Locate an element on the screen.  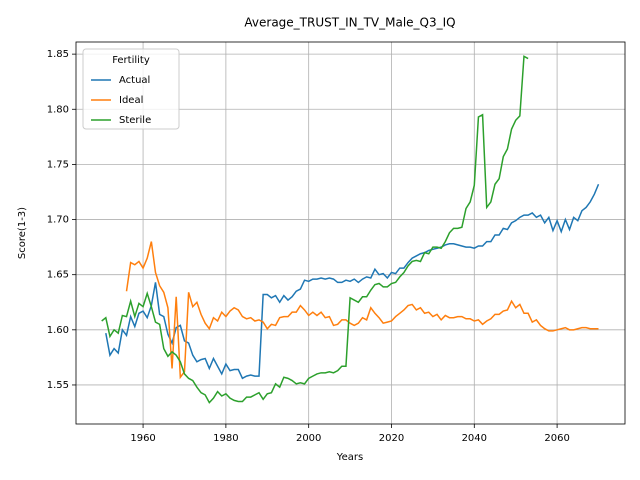
x-axis-label: Years is located at coordinates (349, 457).